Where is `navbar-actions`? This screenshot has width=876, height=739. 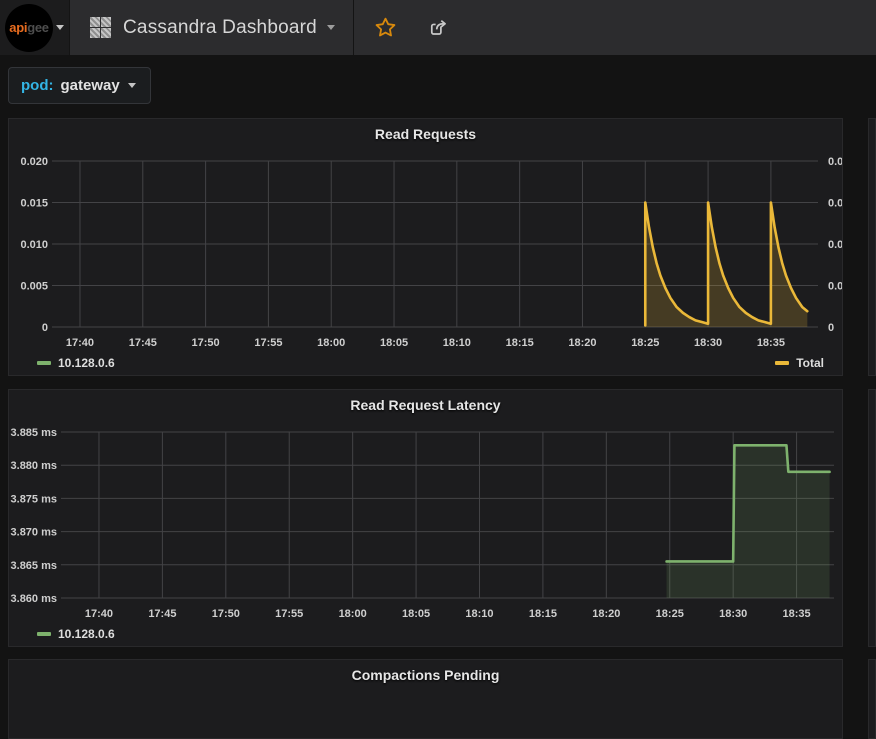 navbar-actions is located at coordinates (404, 27).